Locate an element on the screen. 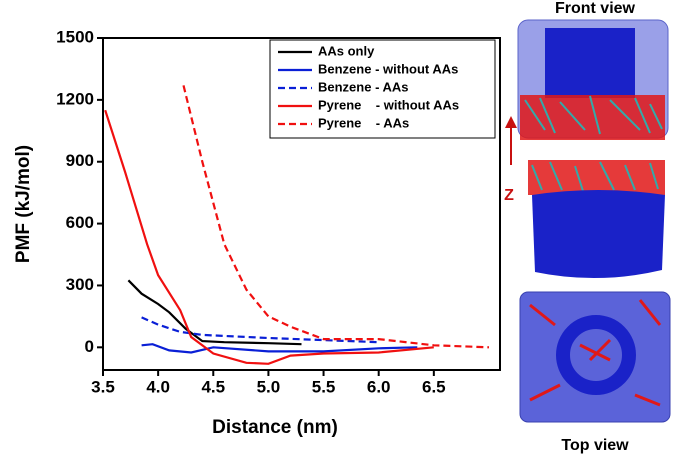  y-axis-label: PMF (kJ/mol) is located at coordinates (23, 204).